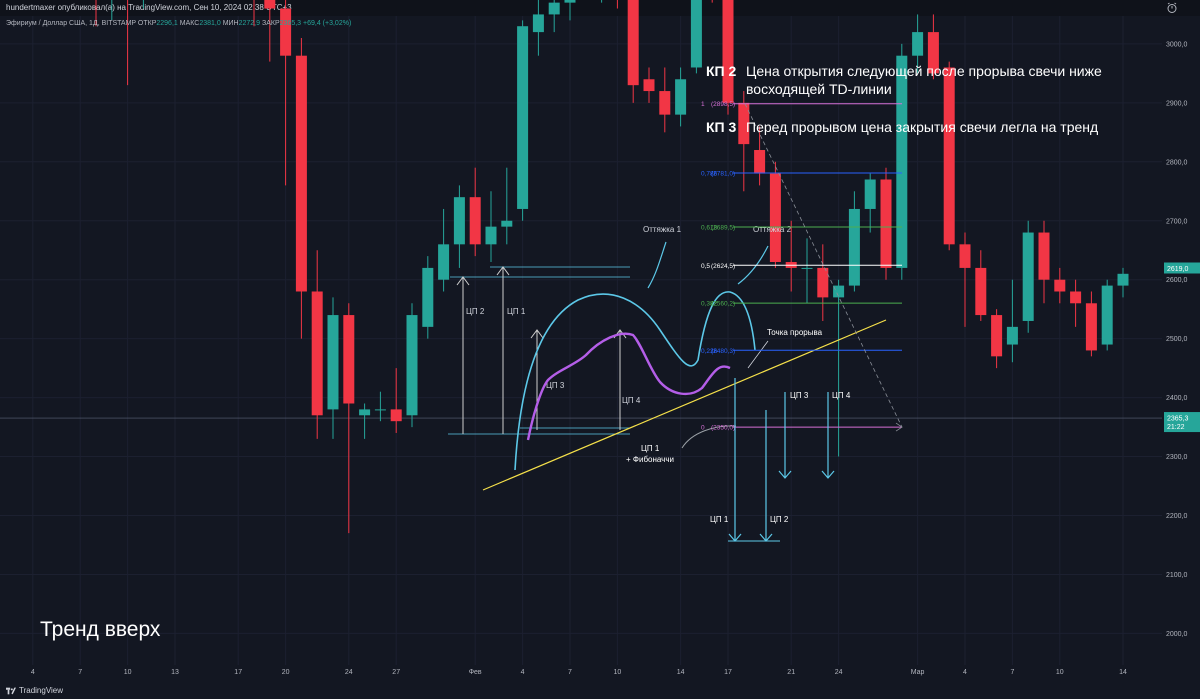  What do you see at coordinates (581, 673) in the screenshot?
I see `time-axis-bg` at bounding box center [581, 673].